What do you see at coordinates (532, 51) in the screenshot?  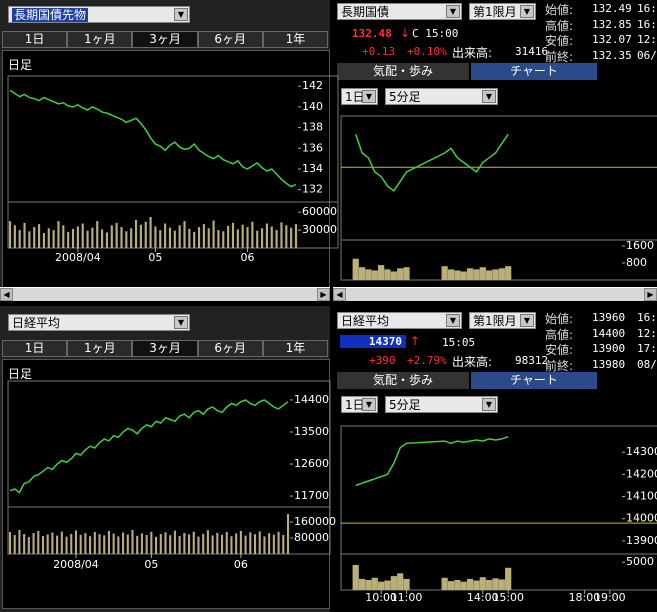 I see `volume: 31416` at bounding box center [532, 51].